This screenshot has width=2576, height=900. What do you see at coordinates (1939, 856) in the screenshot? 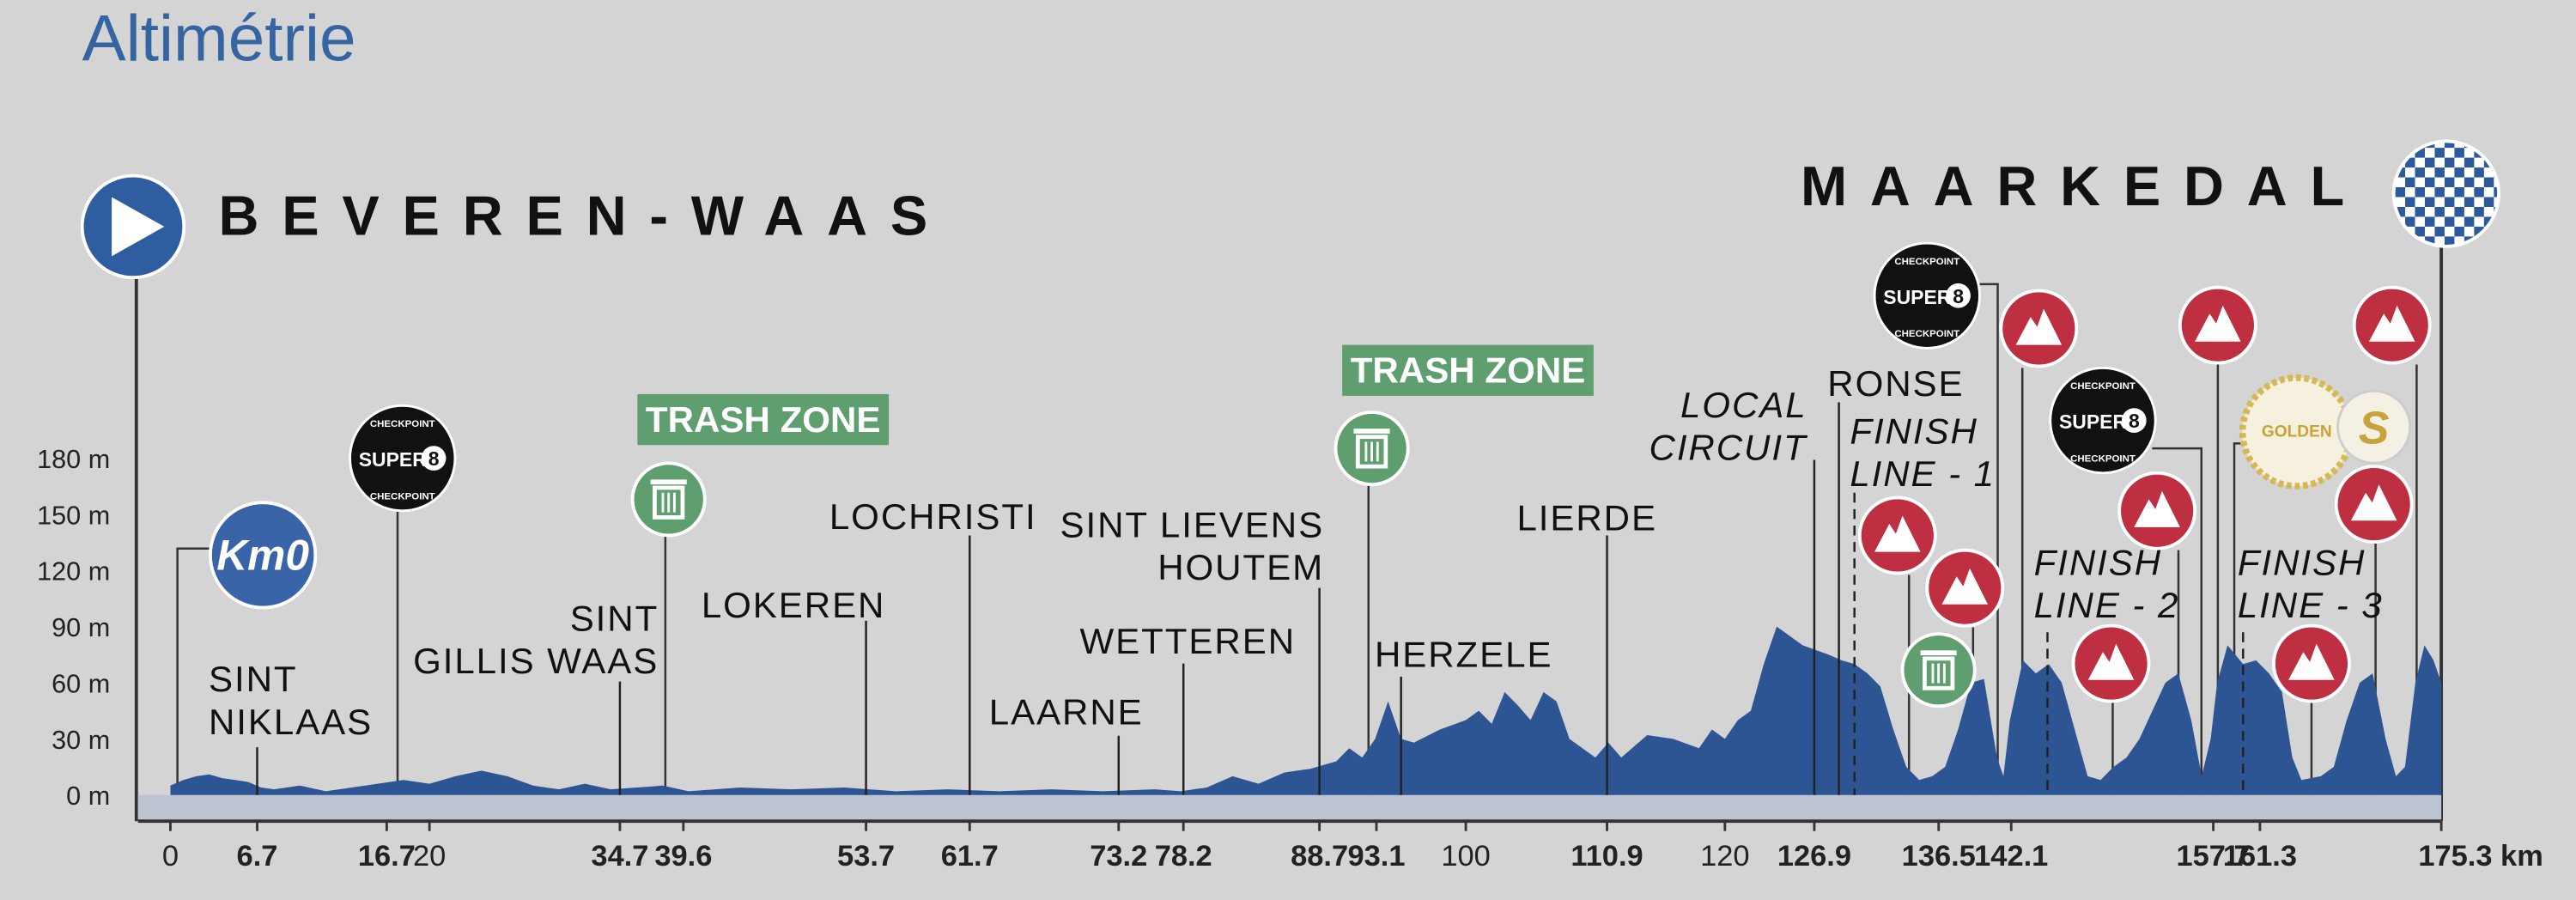
I see `x-tick-label: 136.5` at bounding box center [1939, 856].